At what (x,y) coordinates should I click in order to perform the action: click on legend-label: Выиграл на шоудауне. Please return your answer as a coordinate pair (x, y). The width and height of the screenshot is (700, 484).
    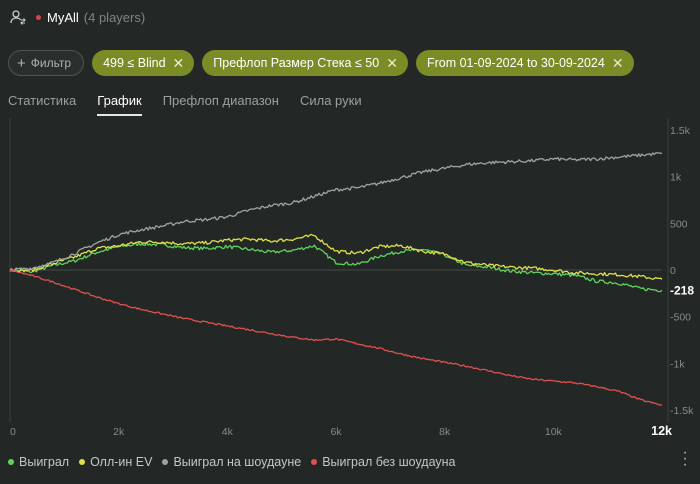
    Looking at the image, I should click on (237, 462).